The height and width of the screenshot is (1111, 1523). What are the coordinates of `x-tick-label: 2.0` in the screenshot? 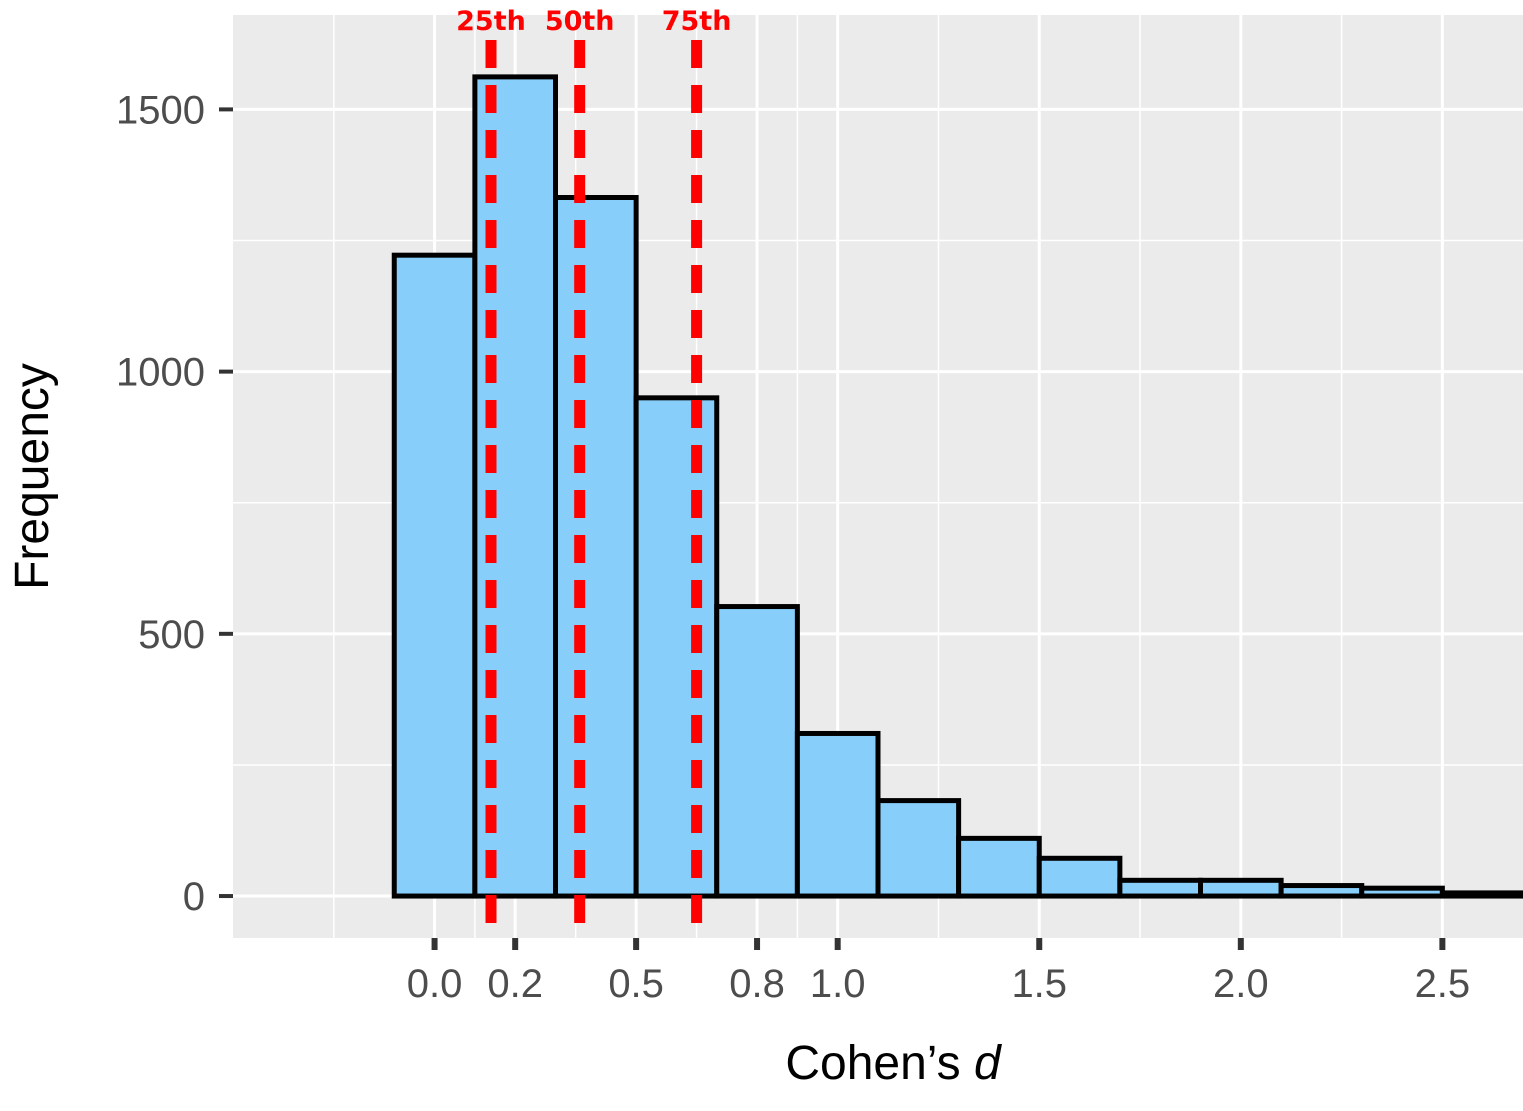 It's located at (1241, 984).